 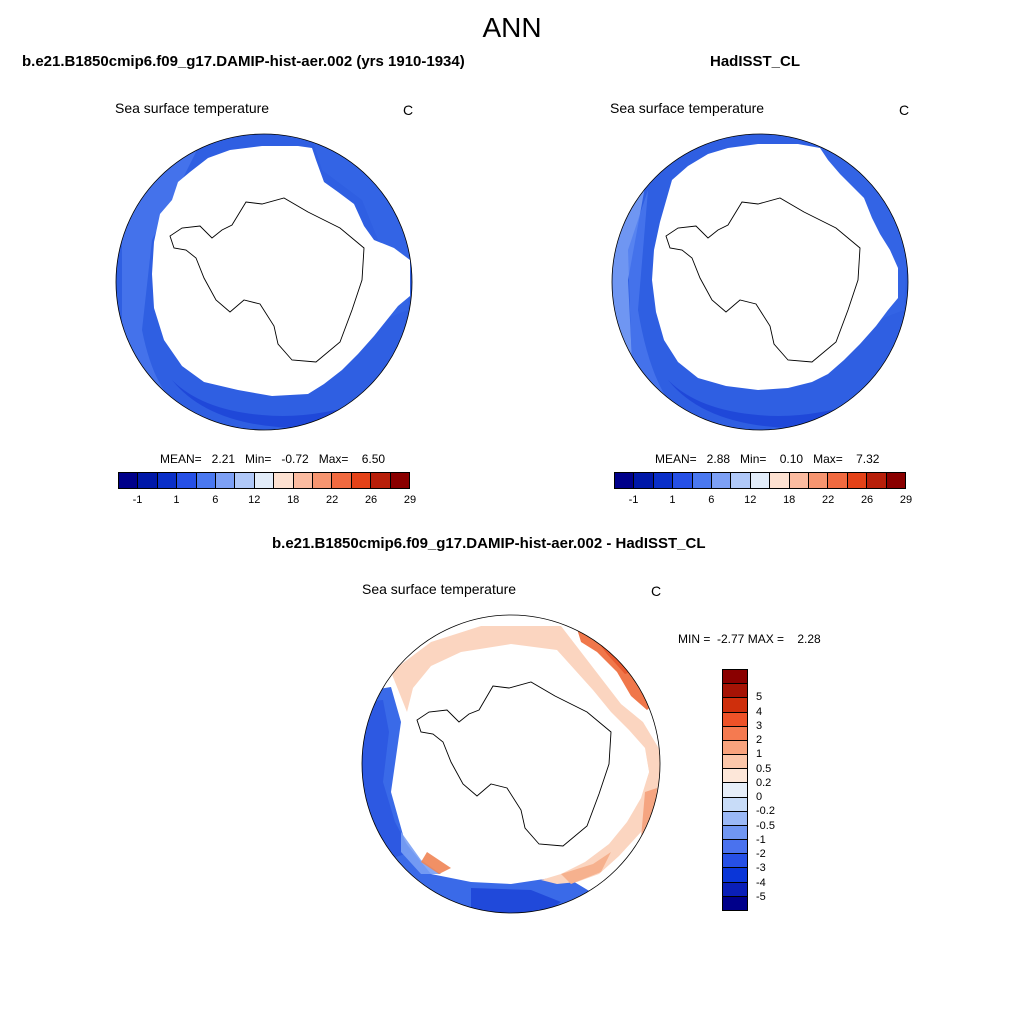 What do you see at coordinates (439, 589) in the screenshot?
I see `diff-variable-label: Sea surface temperature` at bounding box center [439, 589].